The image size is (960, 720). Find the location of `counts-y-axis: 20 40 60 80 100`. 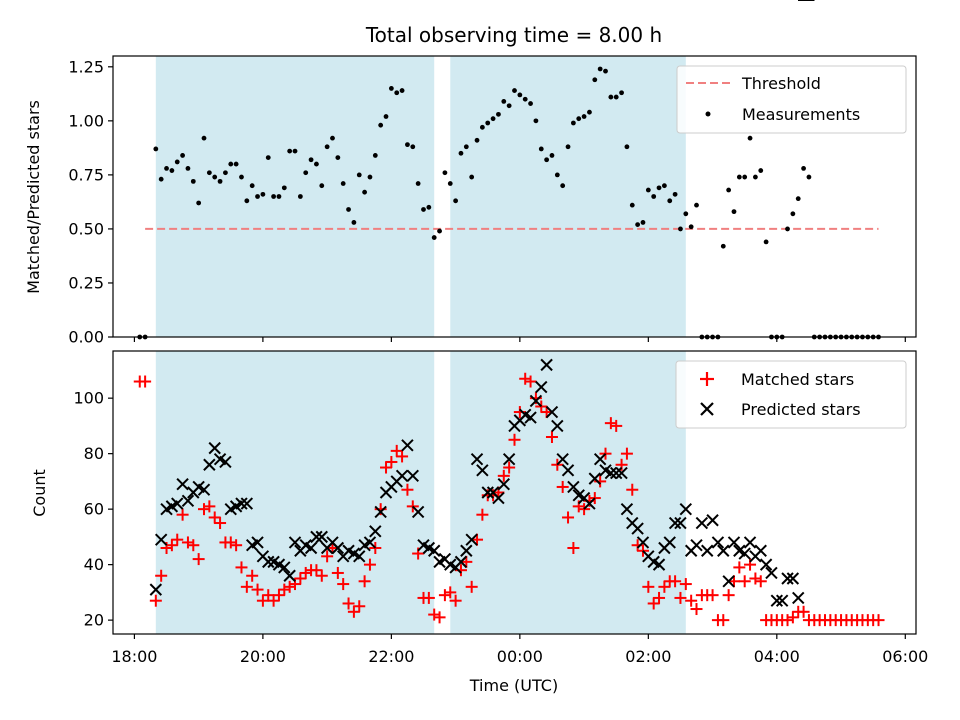

counts-y-axis: 20 40 60 80 100 is located at coordinates (93, 509).